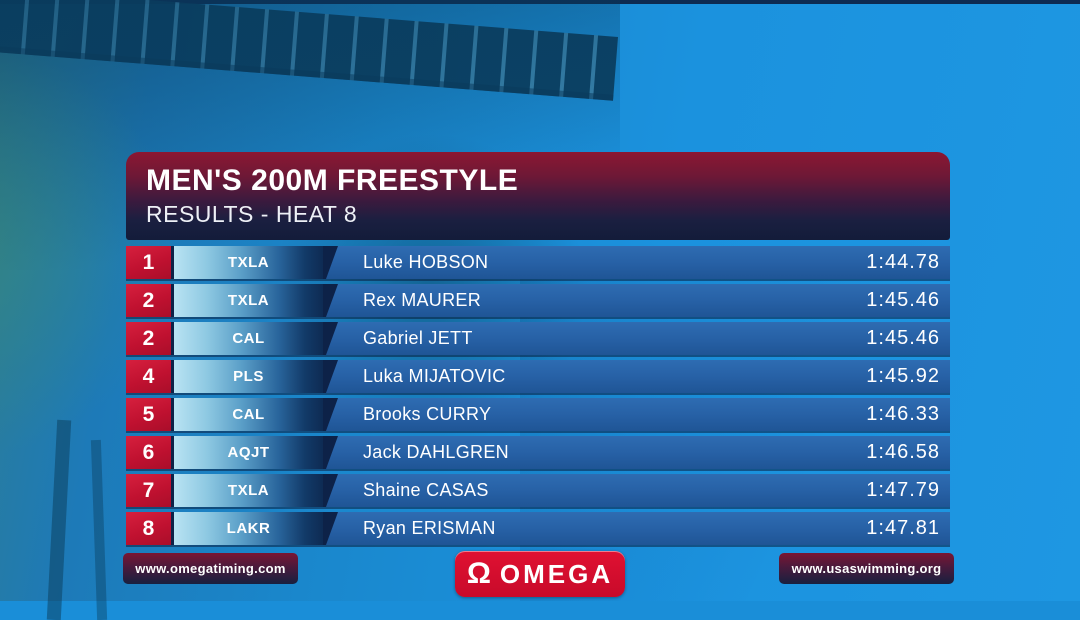  Describe the element at coordinates (636, 376) in the screenshot. I see `name-cell: Luka MIJATOVIC 1:45.92` at that location.